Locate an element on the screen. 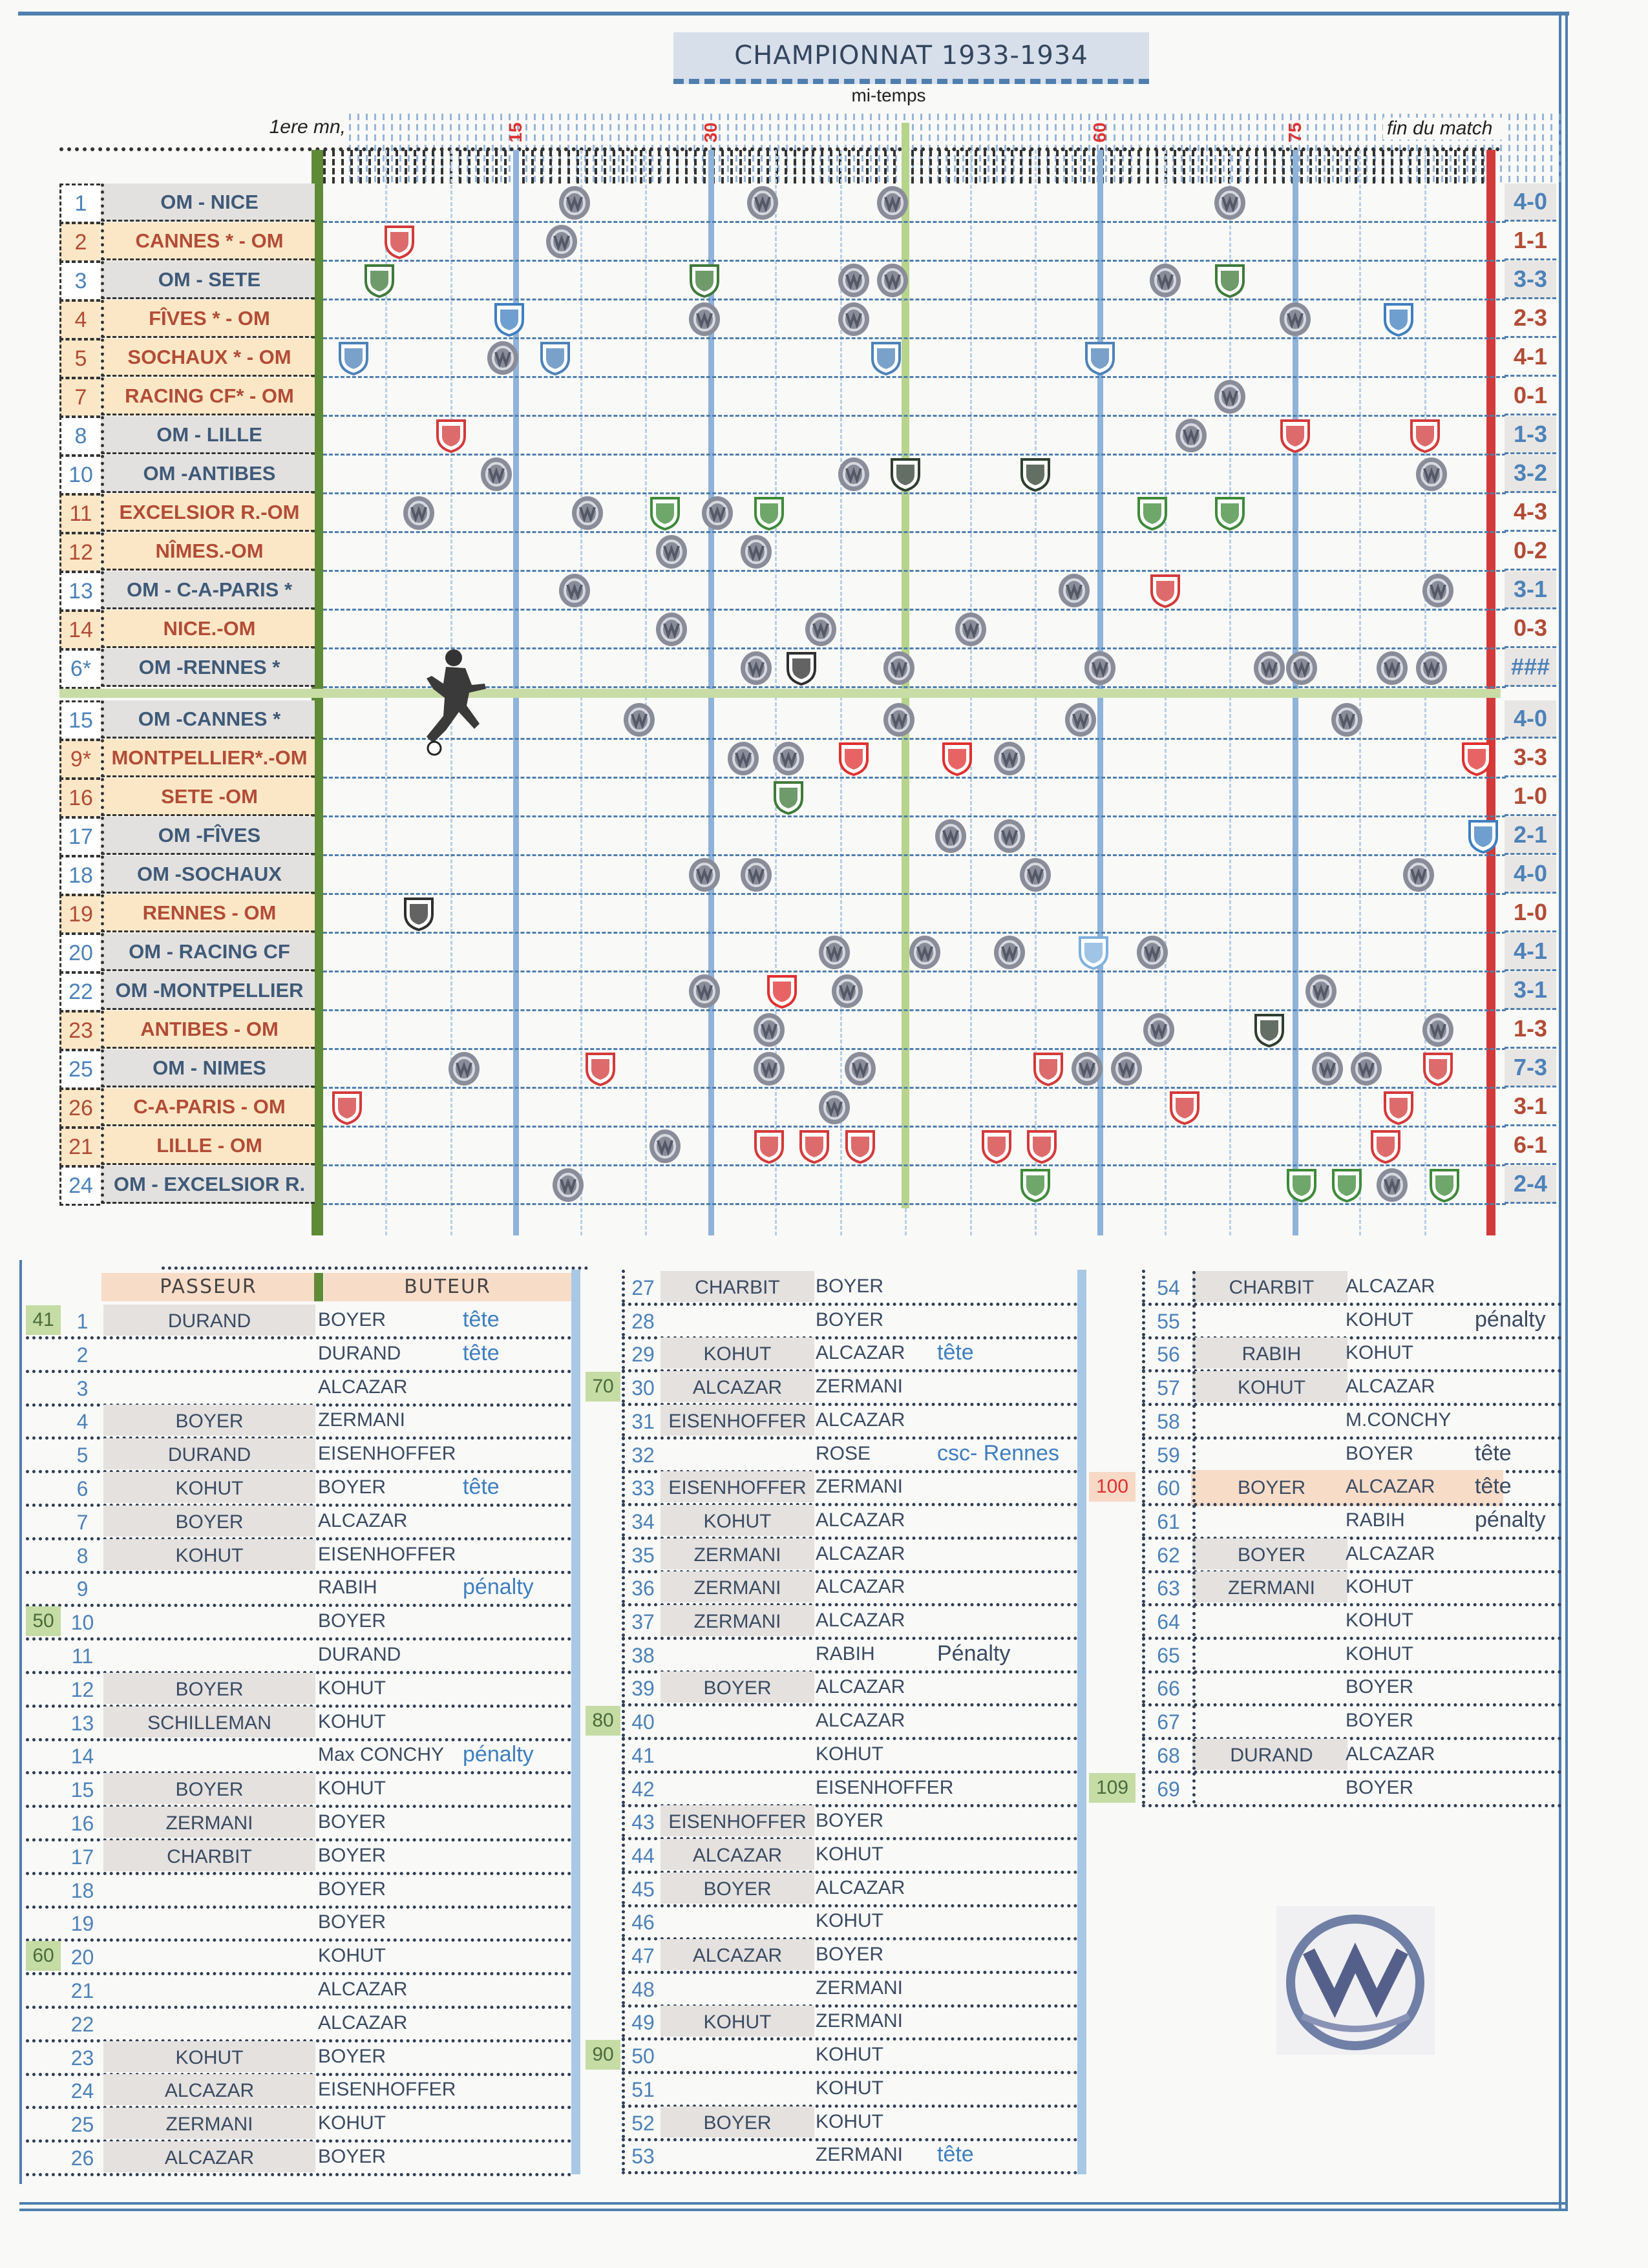 This screenshot has height=2268, width=1648. goal-number: 57 is located at coordinates (1167, 1387).